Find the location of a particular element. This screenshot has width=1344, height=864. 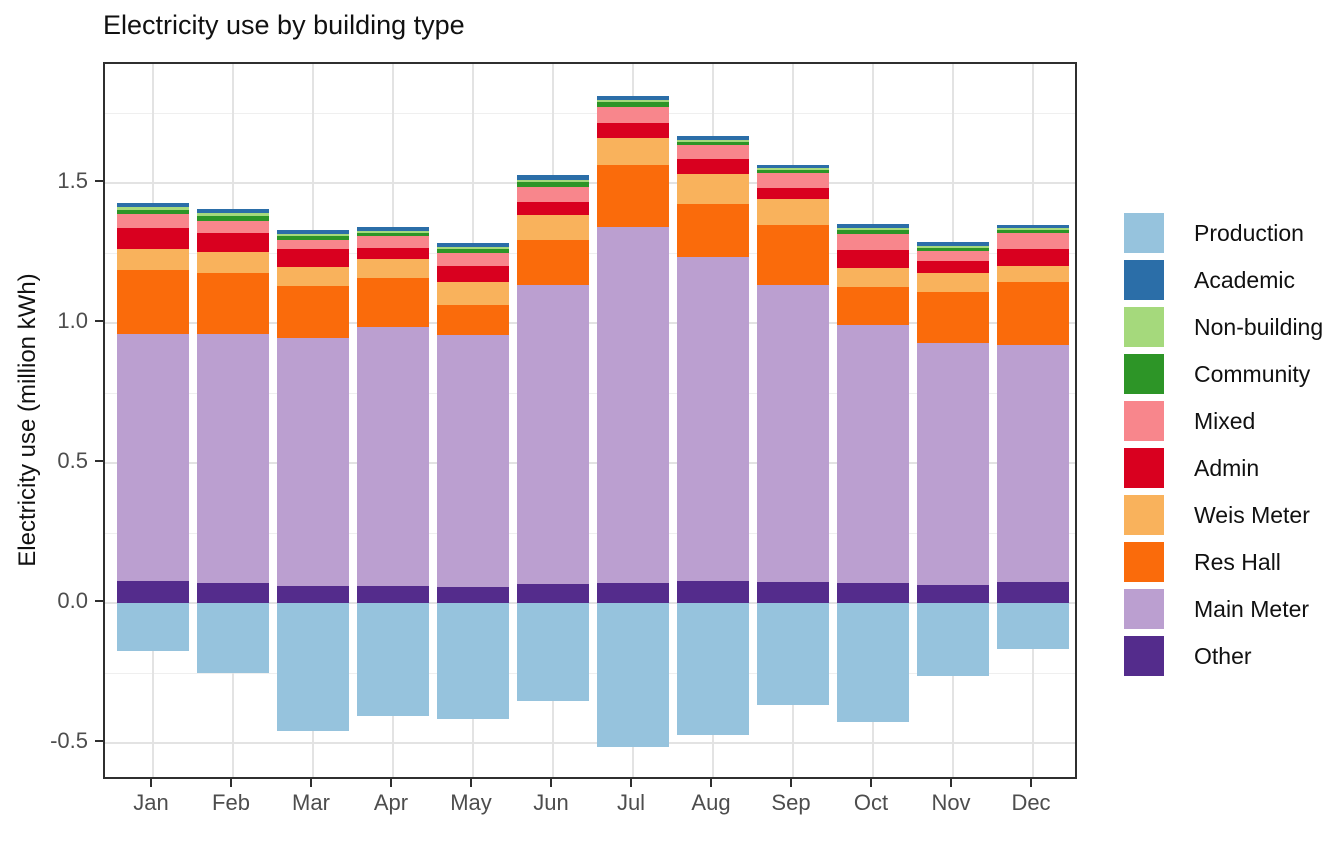

x-tick-label: Jul is located at coordinates (631, 802).